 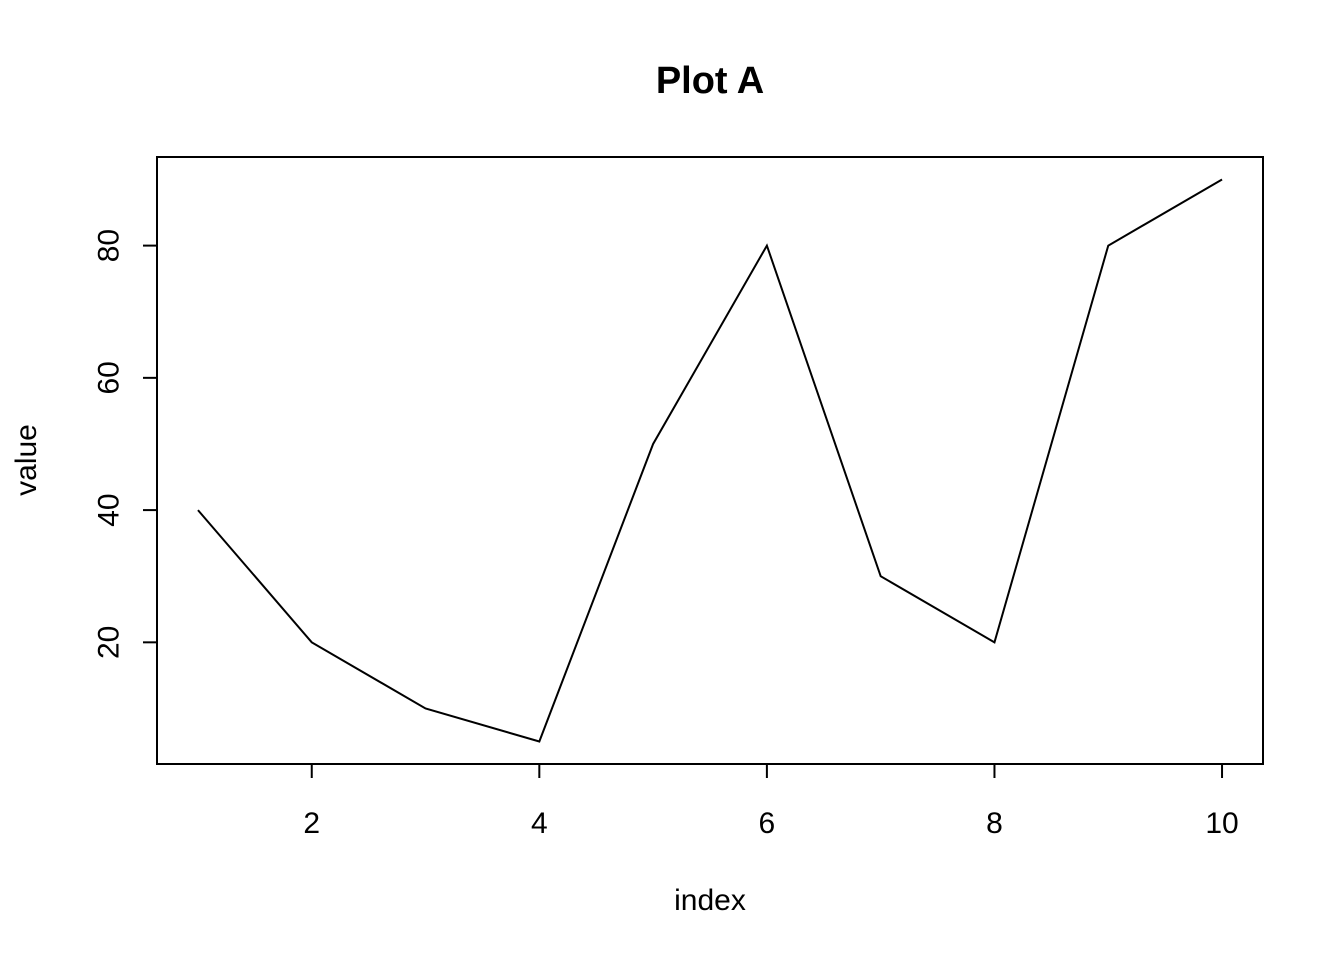 What do you see at coordinates (771, 801) in the screenshot?
I see `x-axis: 2 4 6 8 10` at bounding box center [771, 801].